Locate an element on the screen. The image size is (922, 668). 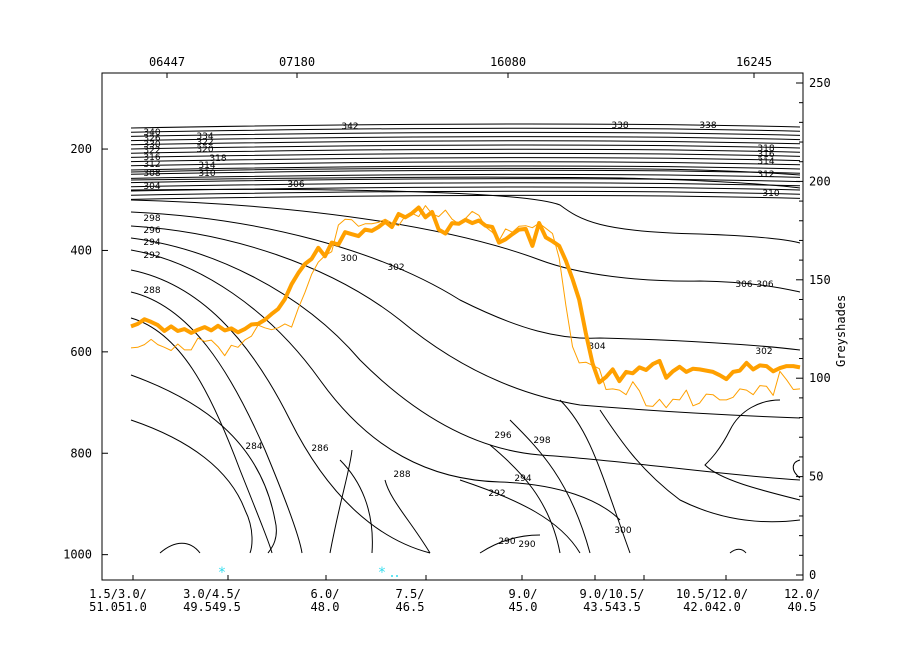
bottom-axis-label: 45.0 is located at coordinates (523, 607).